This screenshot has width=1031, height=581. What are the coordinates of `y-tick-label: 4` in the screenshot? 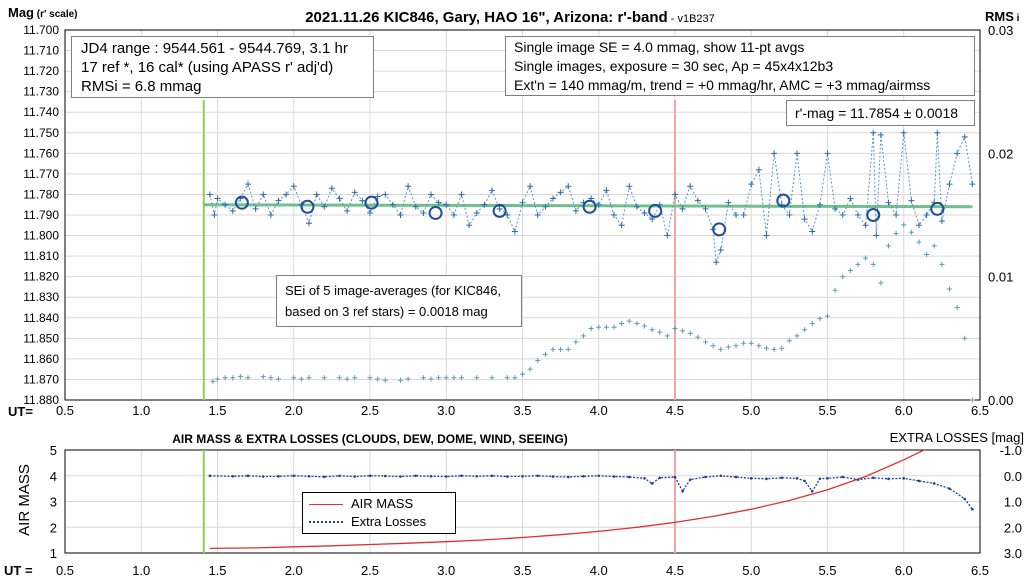 It's located at (53, 476).